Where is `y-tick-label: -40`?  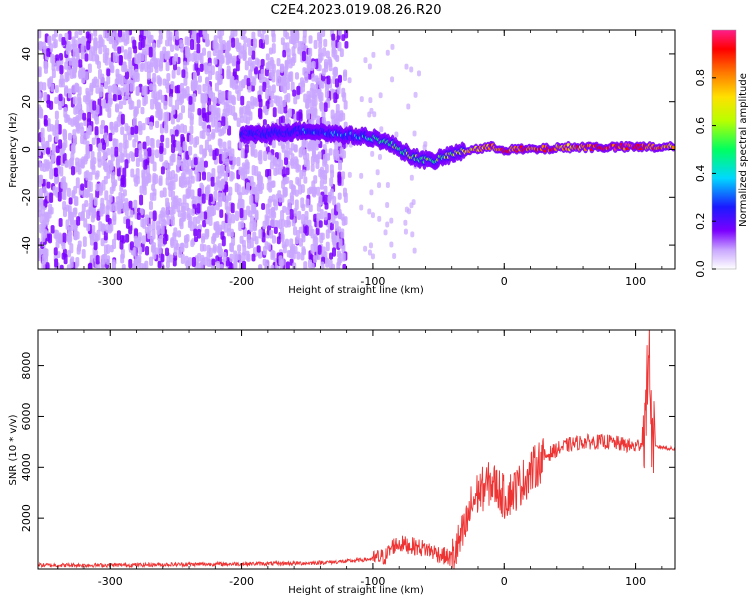 y-tick-label: -40 is located at coordinates (26, 245).